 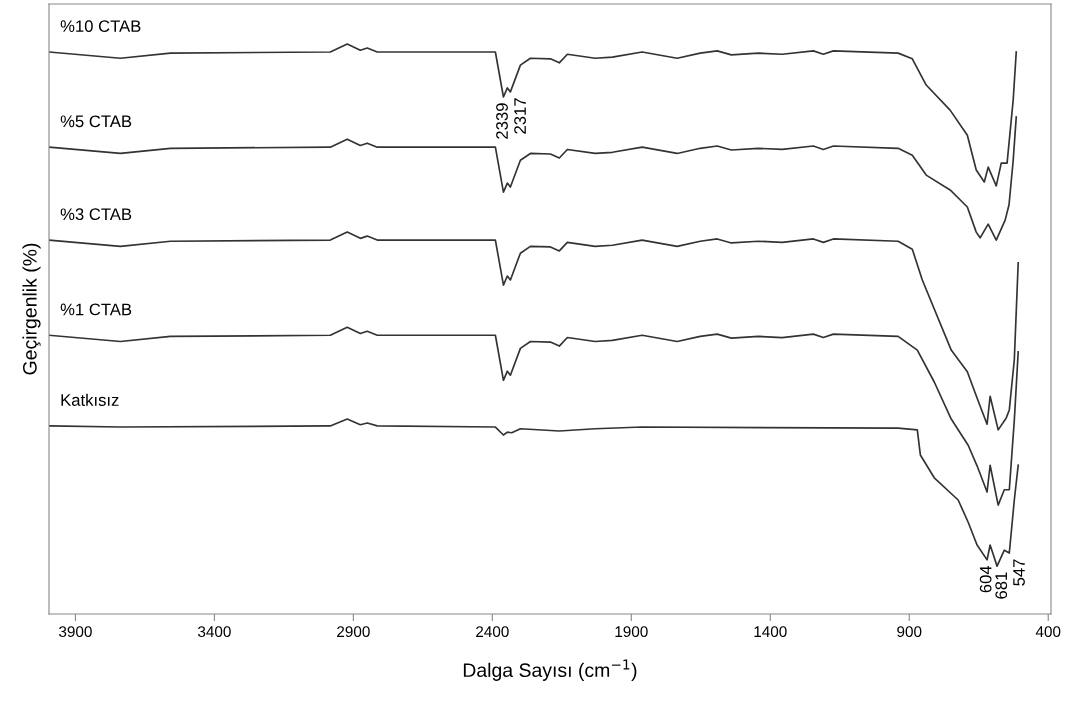 I want to click on annotation: 2317, so click(x=520, y=116).